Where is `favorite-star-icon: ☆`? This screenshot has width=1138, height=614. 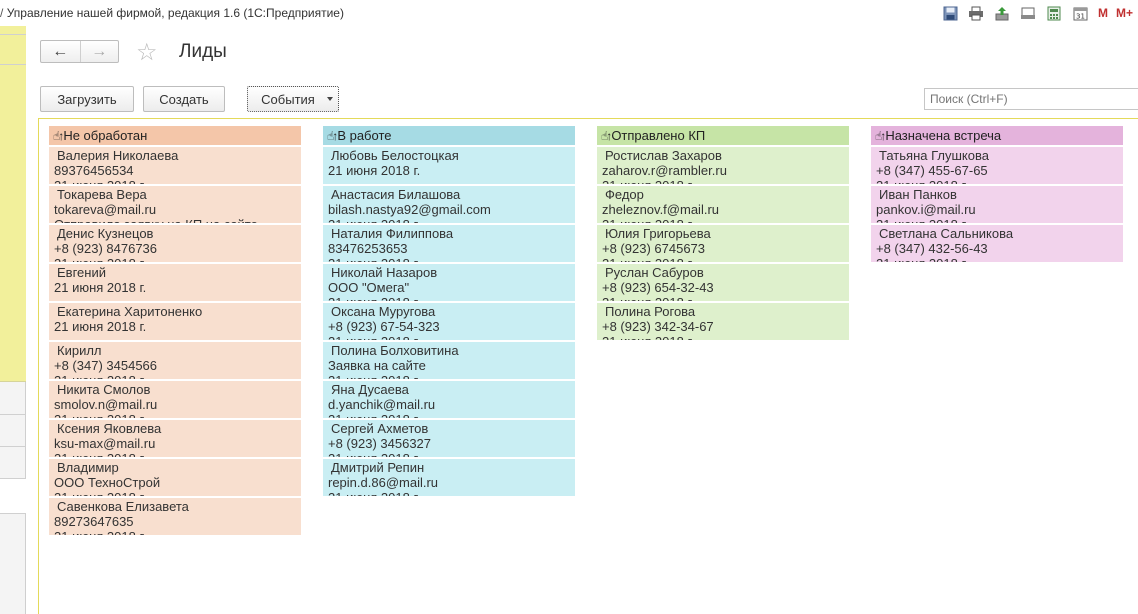
favorite-star-icon: ☆ is located at coordinates (147, 52).